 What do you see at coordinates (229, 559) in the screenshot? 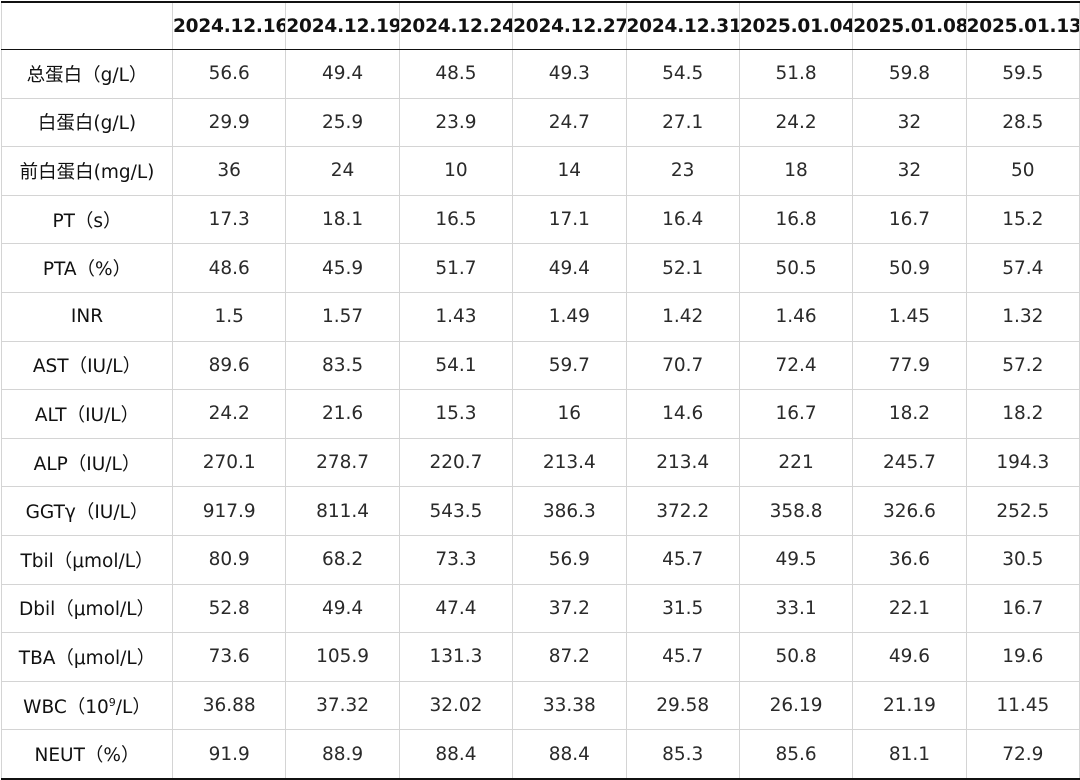
I see `table-cell: 80.9` at bounding box center [229, 559].